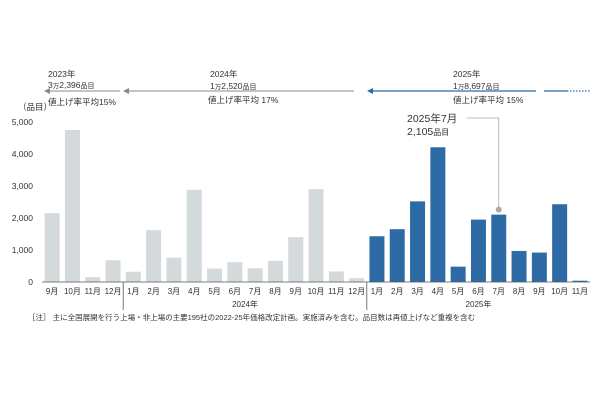 The height and width of the screenshot is (400, 600). What do you see at coordinates (243, 100) in the screenshot?
I see `annotation-2024-rate: 値上げ率平均 17%` at bounding box center [243, 100].